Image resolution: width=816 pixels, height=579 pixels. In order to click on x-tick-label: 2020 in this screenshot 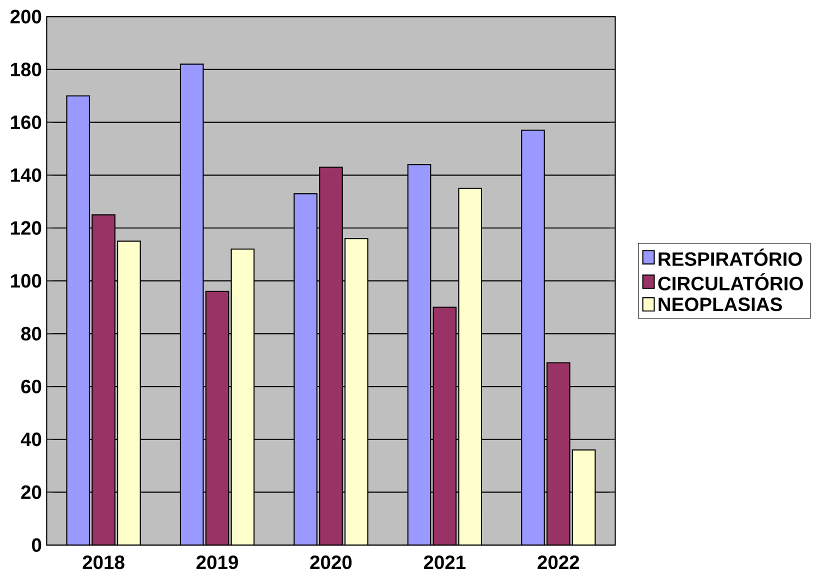, I will do `click(331, 563)`.